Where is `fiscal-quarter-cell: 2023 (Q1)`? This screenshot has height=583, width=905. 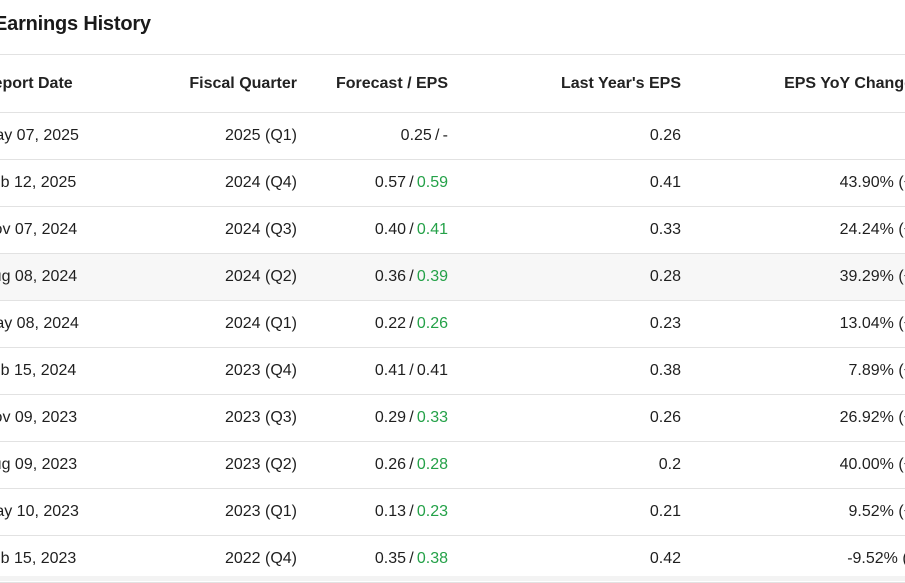
fiscal-quarter-cell: 2023 (Q1) is located at coordinates (260, 511).